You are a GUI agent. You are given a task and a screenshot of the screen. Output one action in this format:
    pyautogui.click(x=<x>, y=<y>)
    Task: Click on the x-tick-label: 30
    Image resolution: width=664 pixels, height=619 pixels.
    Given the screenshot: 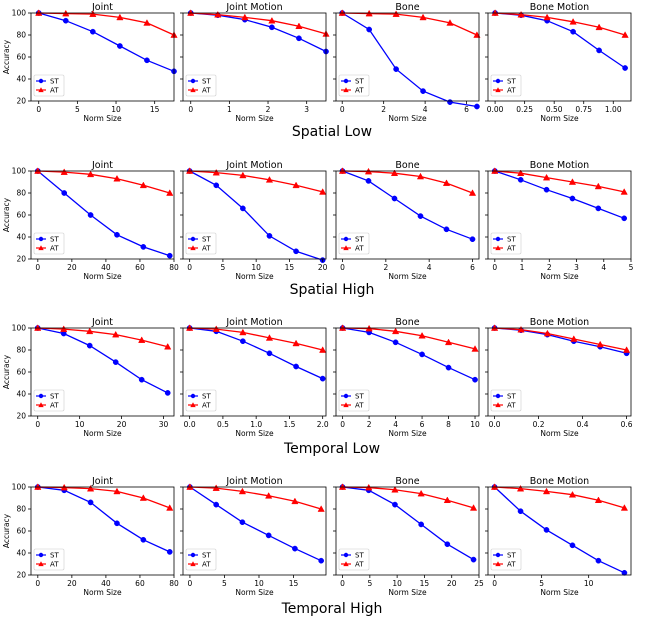 What is the action you would take?
    pyautogui.click(x=164, y=424)
    